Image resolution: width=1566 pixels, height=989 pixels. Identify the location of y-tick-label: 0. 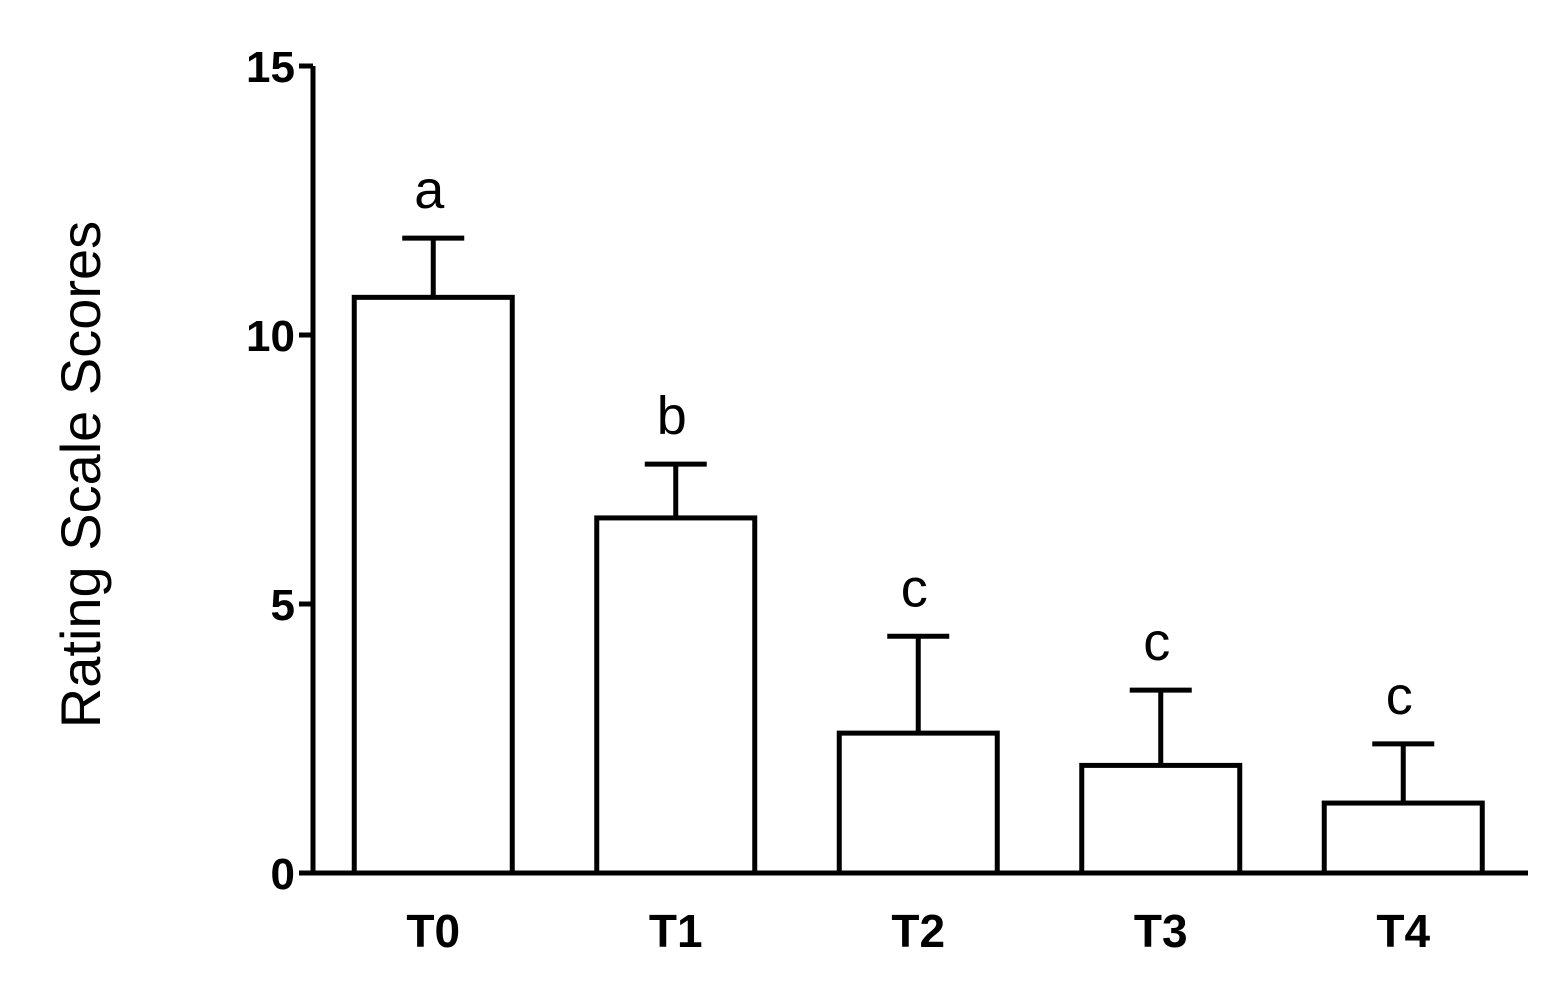
(283, 874).